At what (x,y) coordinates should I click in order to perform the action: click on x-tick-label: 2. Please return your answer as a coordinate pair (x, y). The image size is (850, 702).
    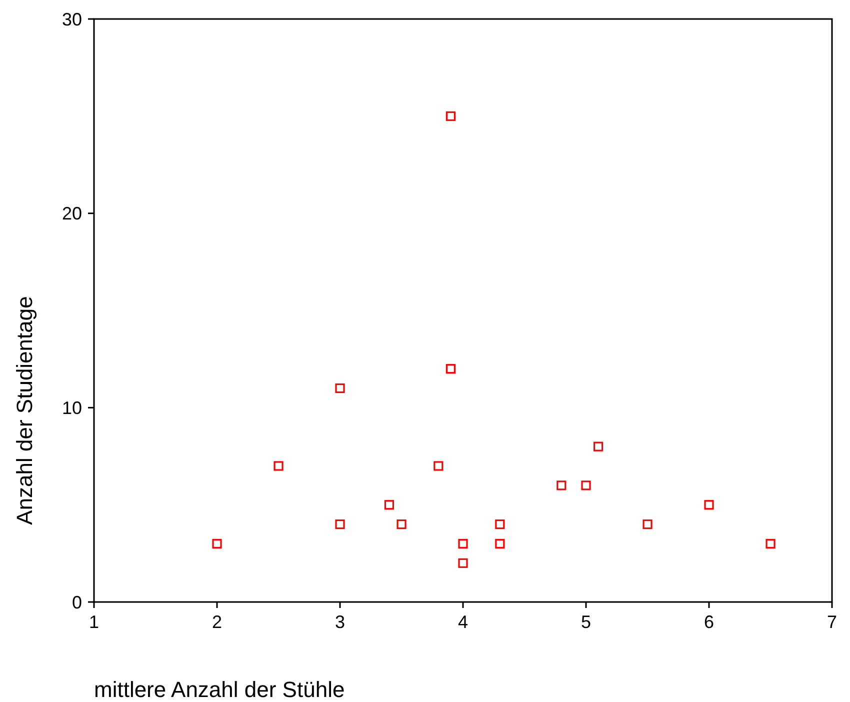
    Looking at the image, I should click on (217, 622).